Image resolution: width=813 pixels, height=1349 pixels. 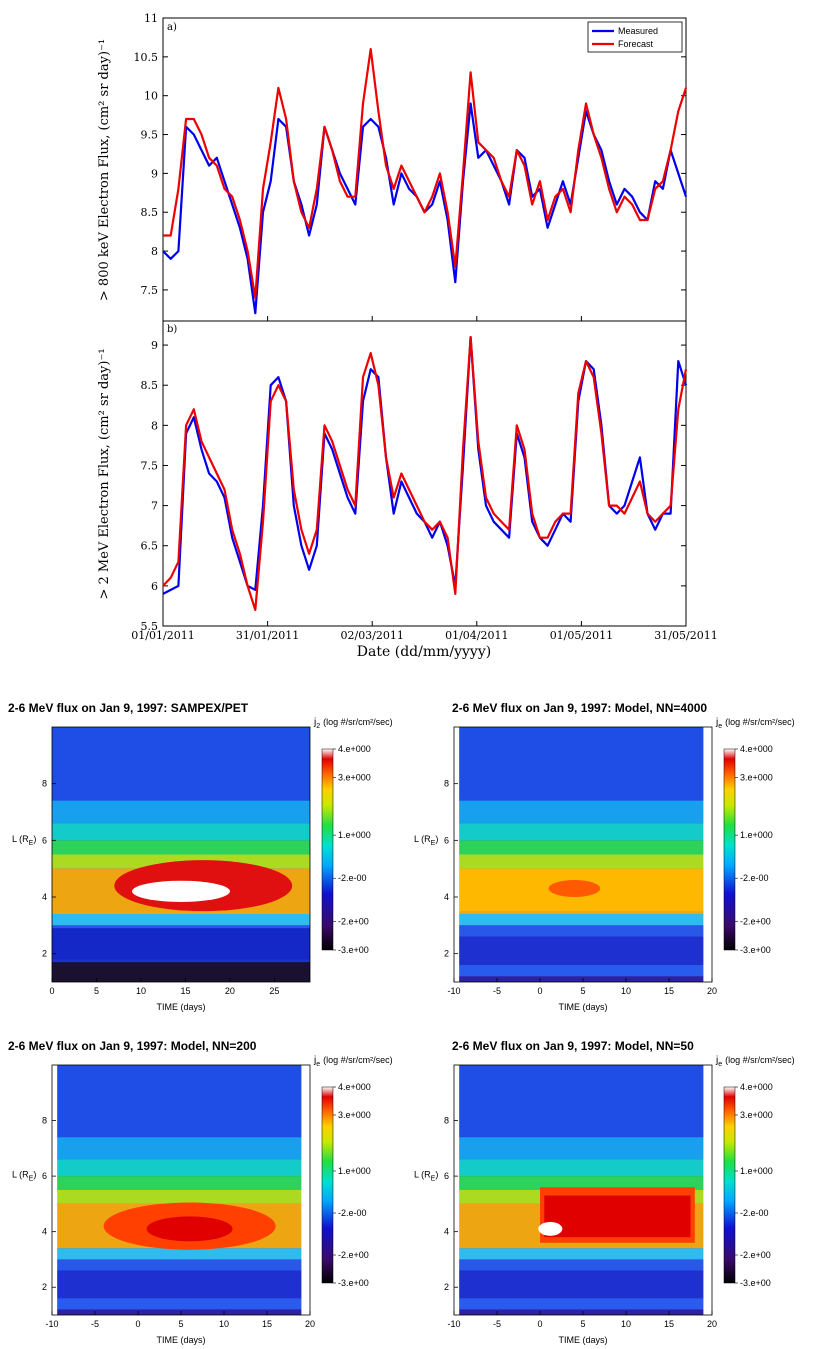 What do you see at coordinates (150, 465) in the screenshot?
I see `y-tick-label: 7.5` at bounding box center [150, 465].